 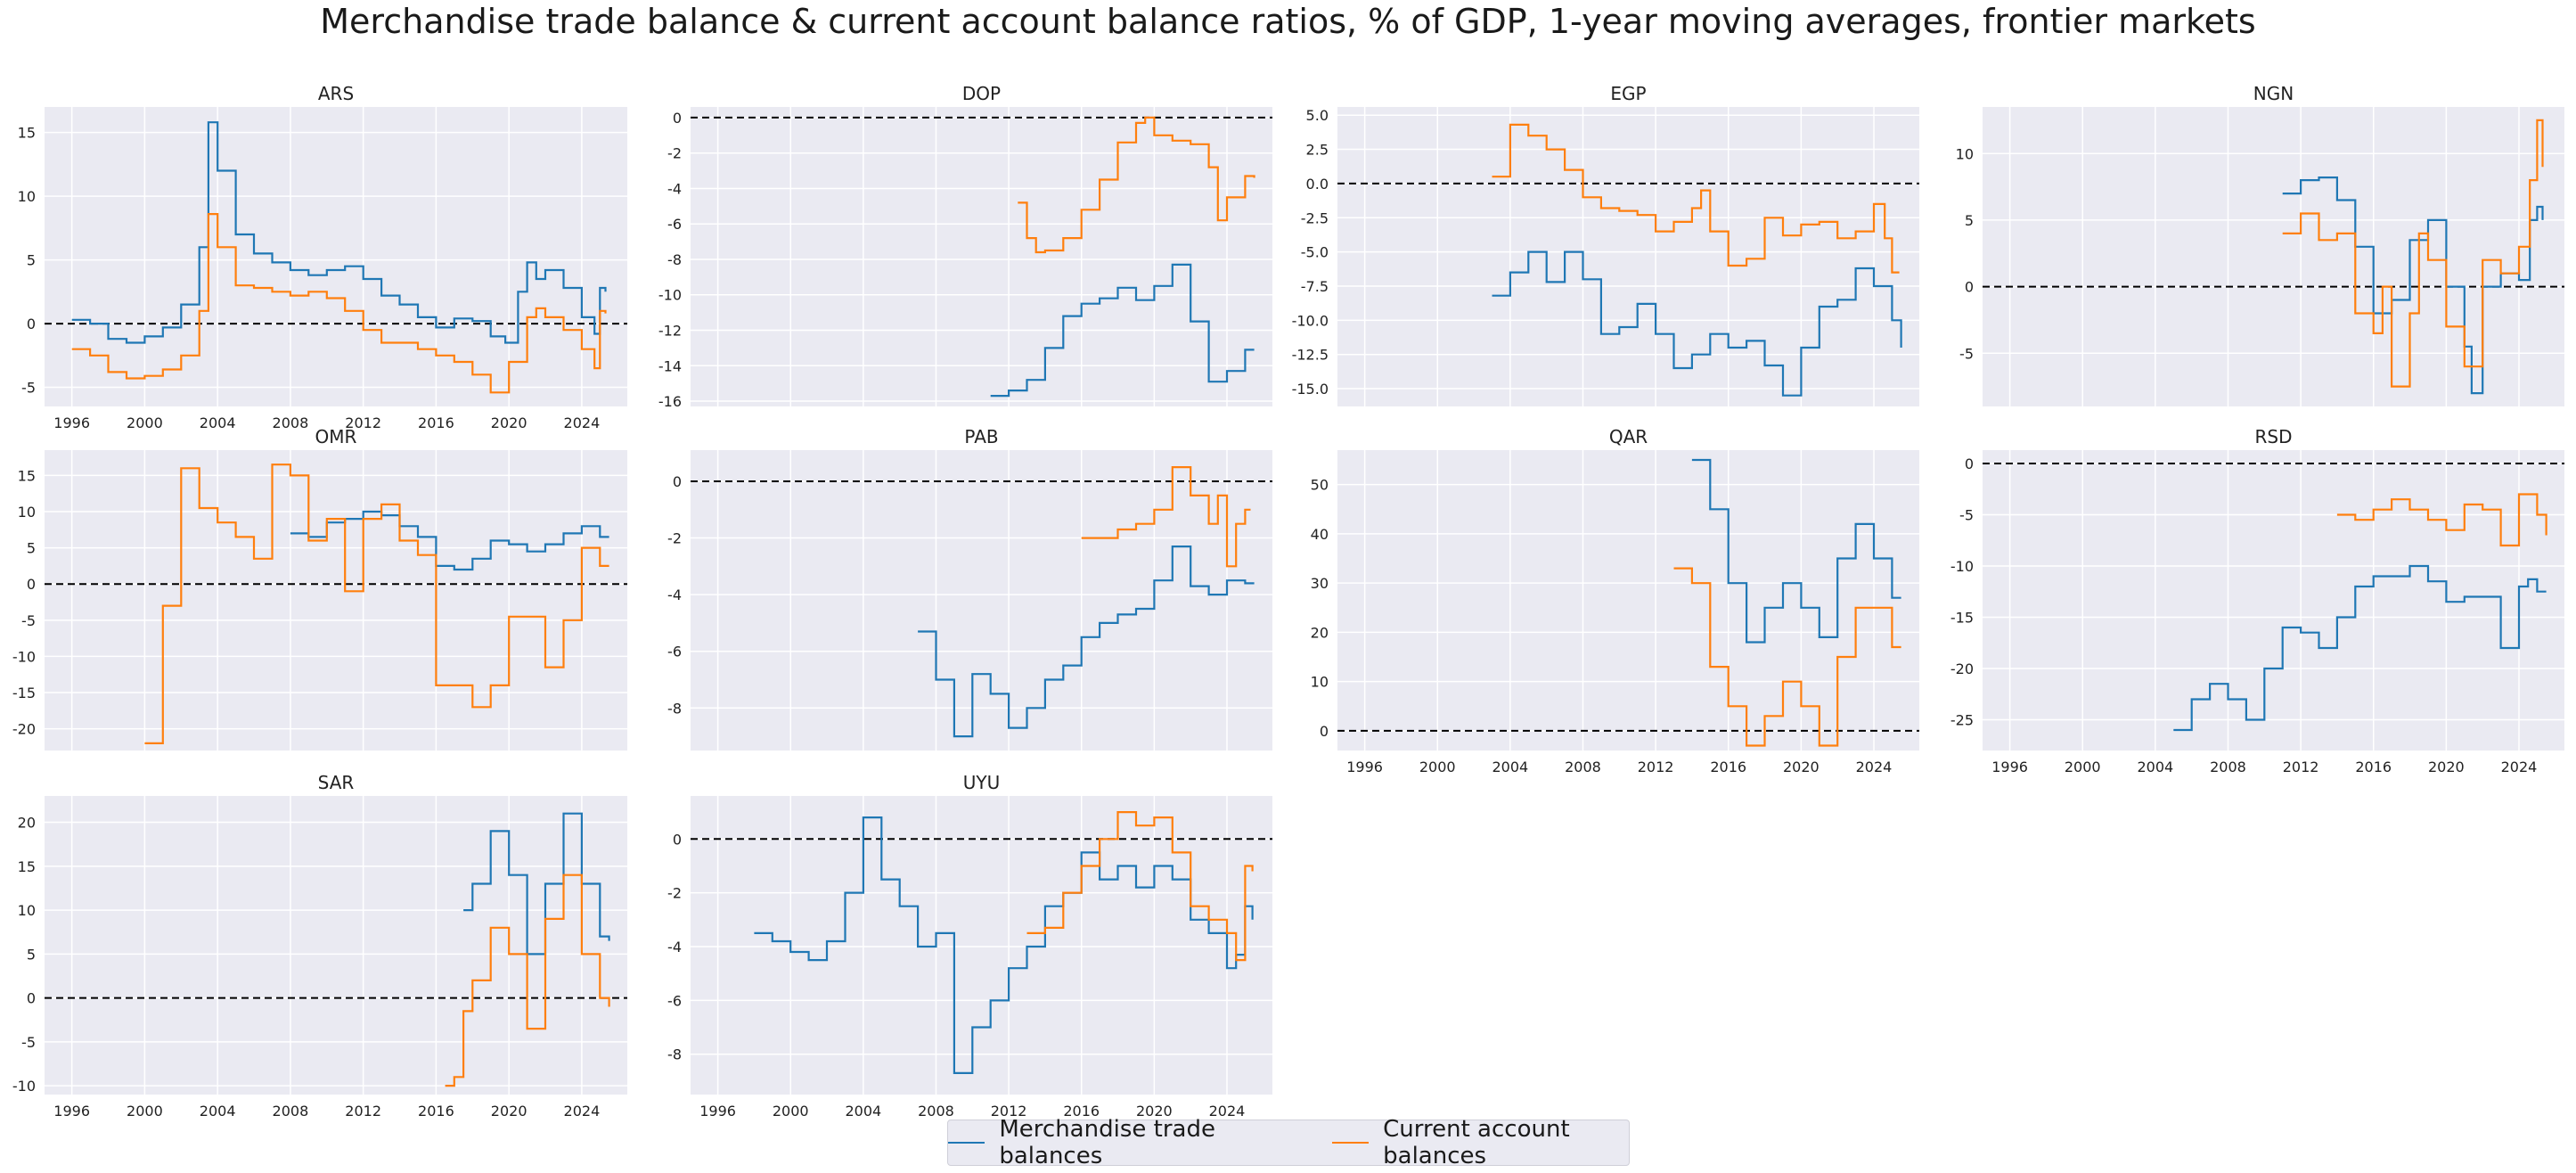 What do you see at coordinates (1628, 600) in the screenshot?
I see `plot-area-qar` at bounding box center [1628, 600].